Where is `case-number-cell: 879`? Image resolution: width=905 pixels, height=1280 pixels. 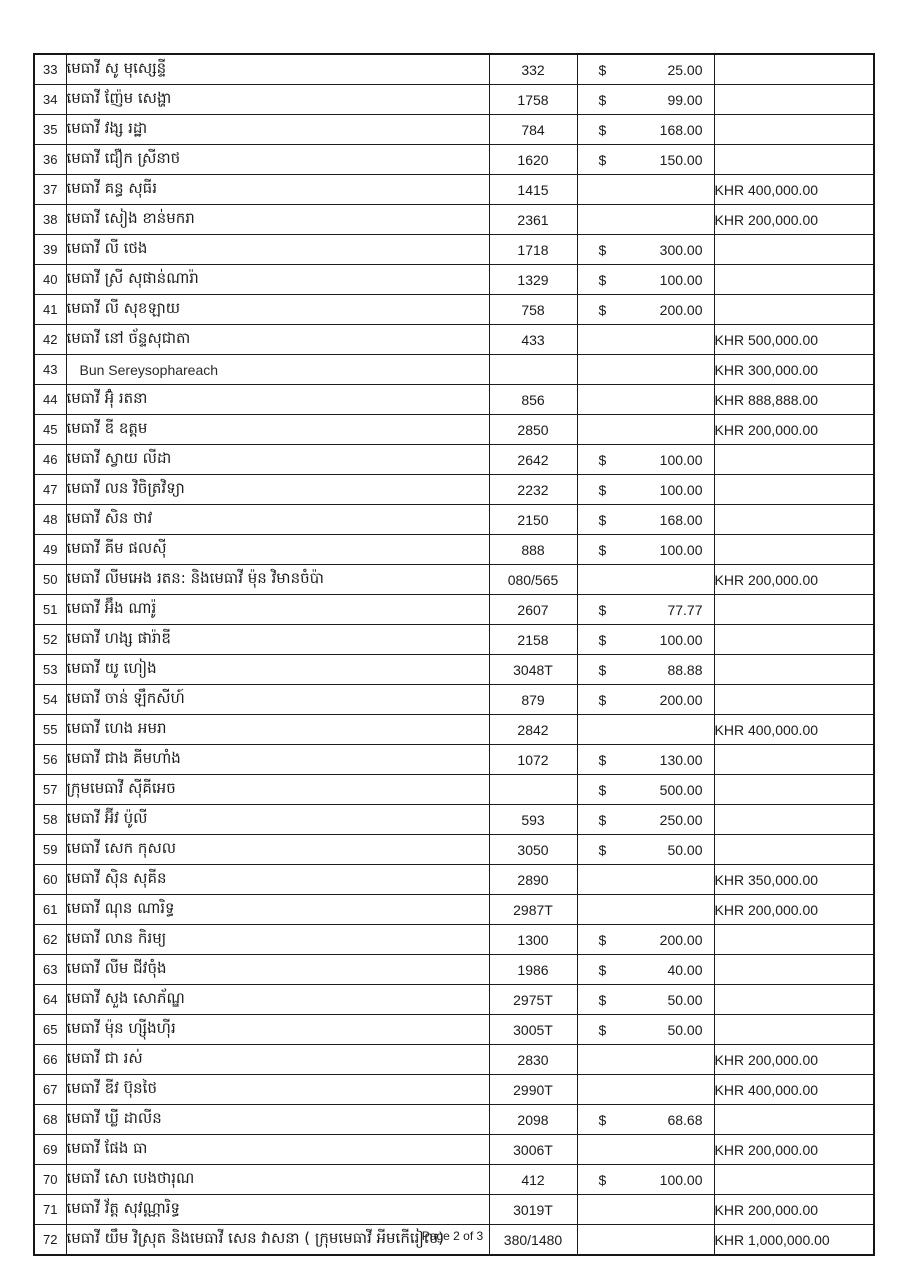 case-number-cell: 879 is located at coordinates (533, 699).